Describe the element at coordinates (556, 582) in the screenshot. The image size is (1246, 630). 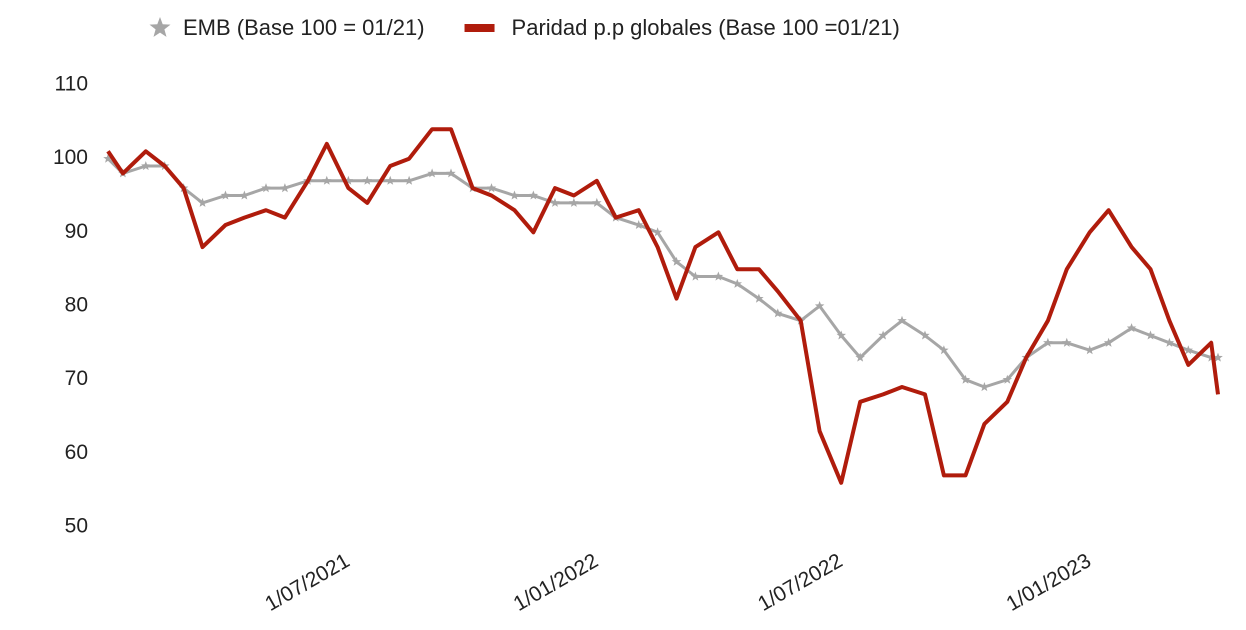
I see `x-tick-label: 1/01/2022` at that location.